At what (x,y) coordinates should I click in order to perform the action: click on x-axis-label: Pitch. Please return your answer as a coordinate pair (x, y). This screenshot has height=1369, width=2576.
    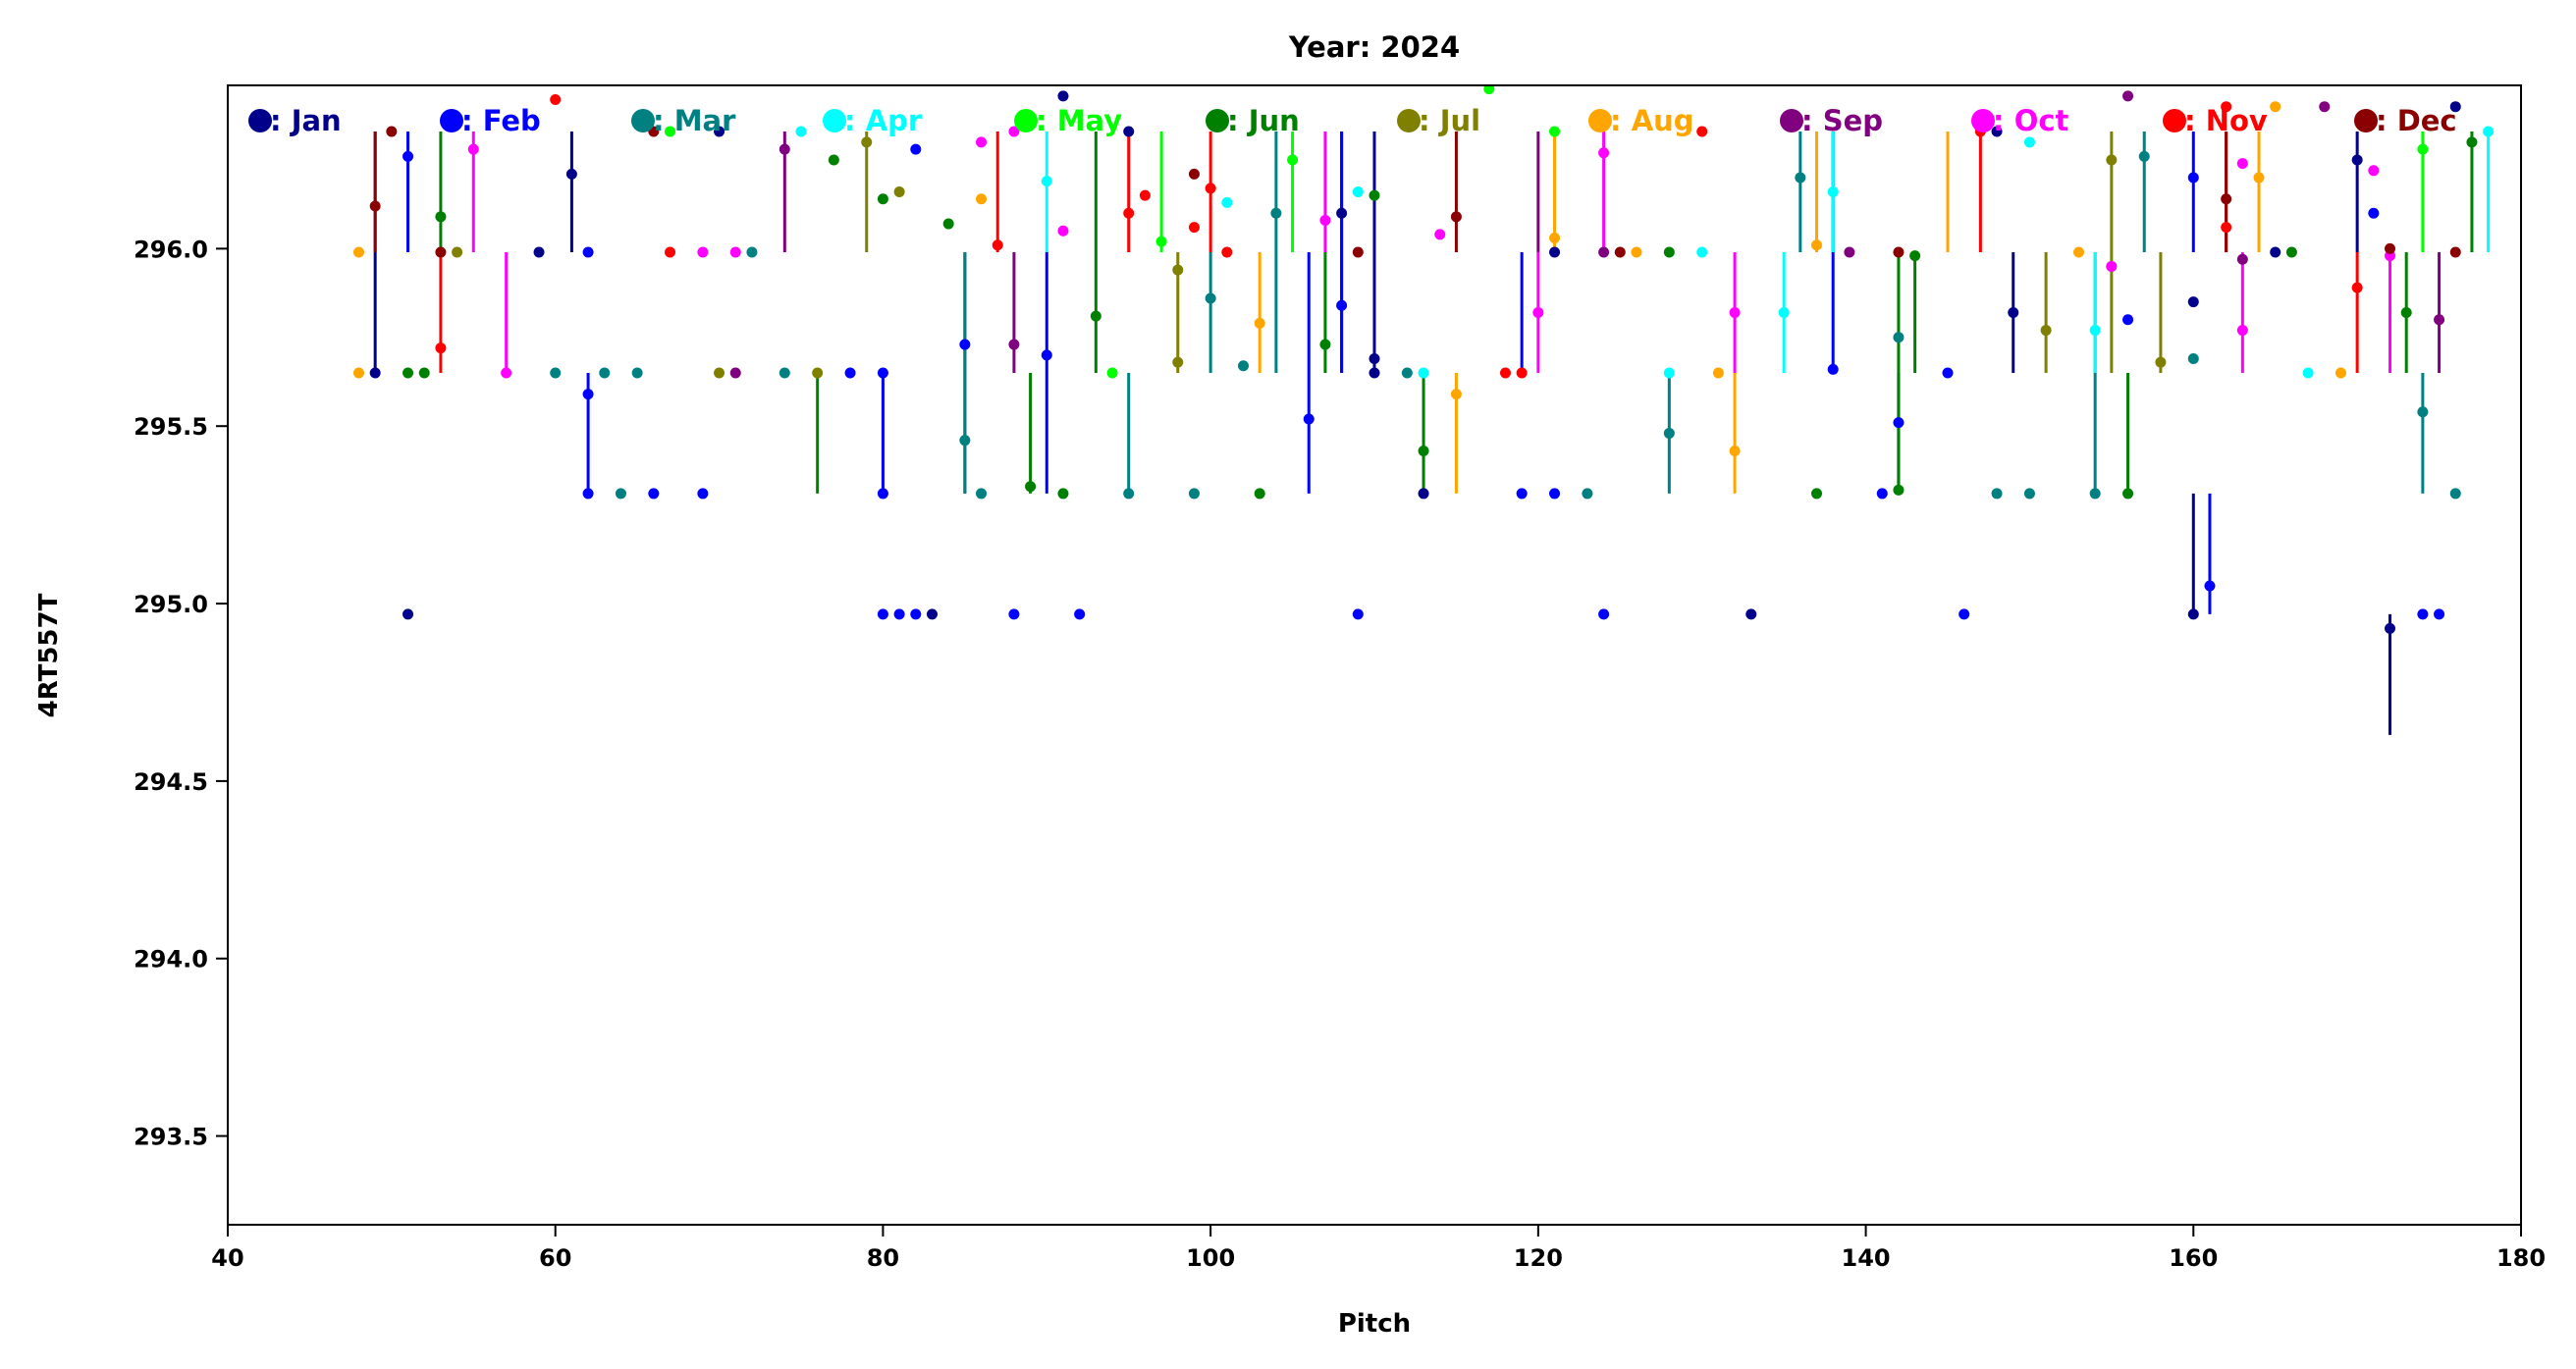
    Looking at the image, I should click on (1374, 1324).